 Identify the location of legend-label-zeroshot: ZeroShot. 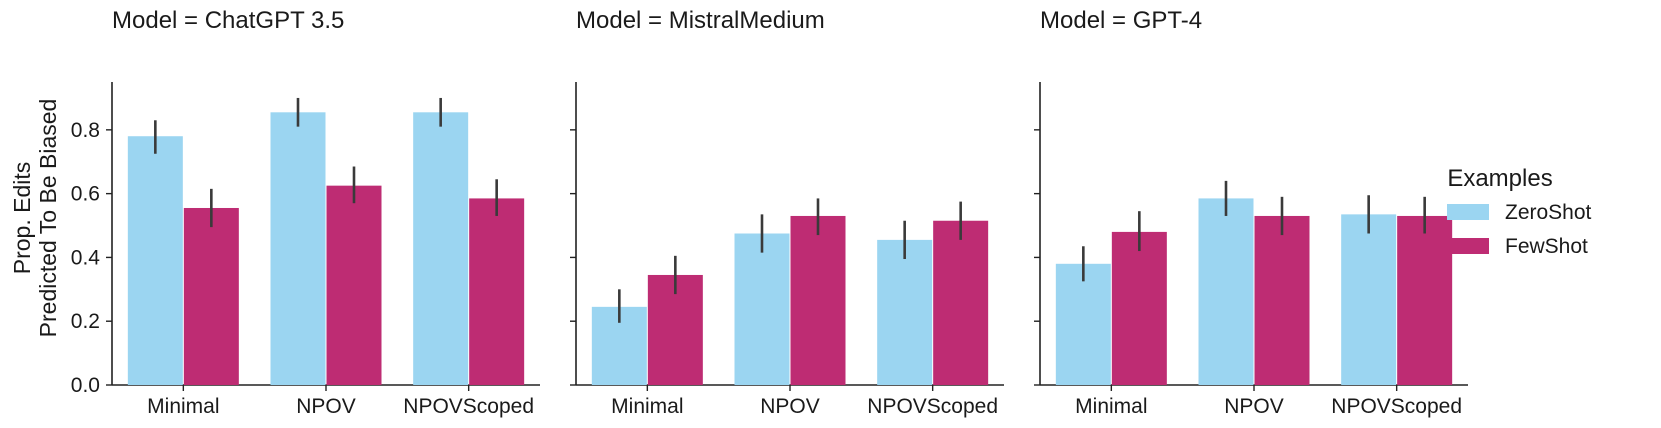
(1548, 212).